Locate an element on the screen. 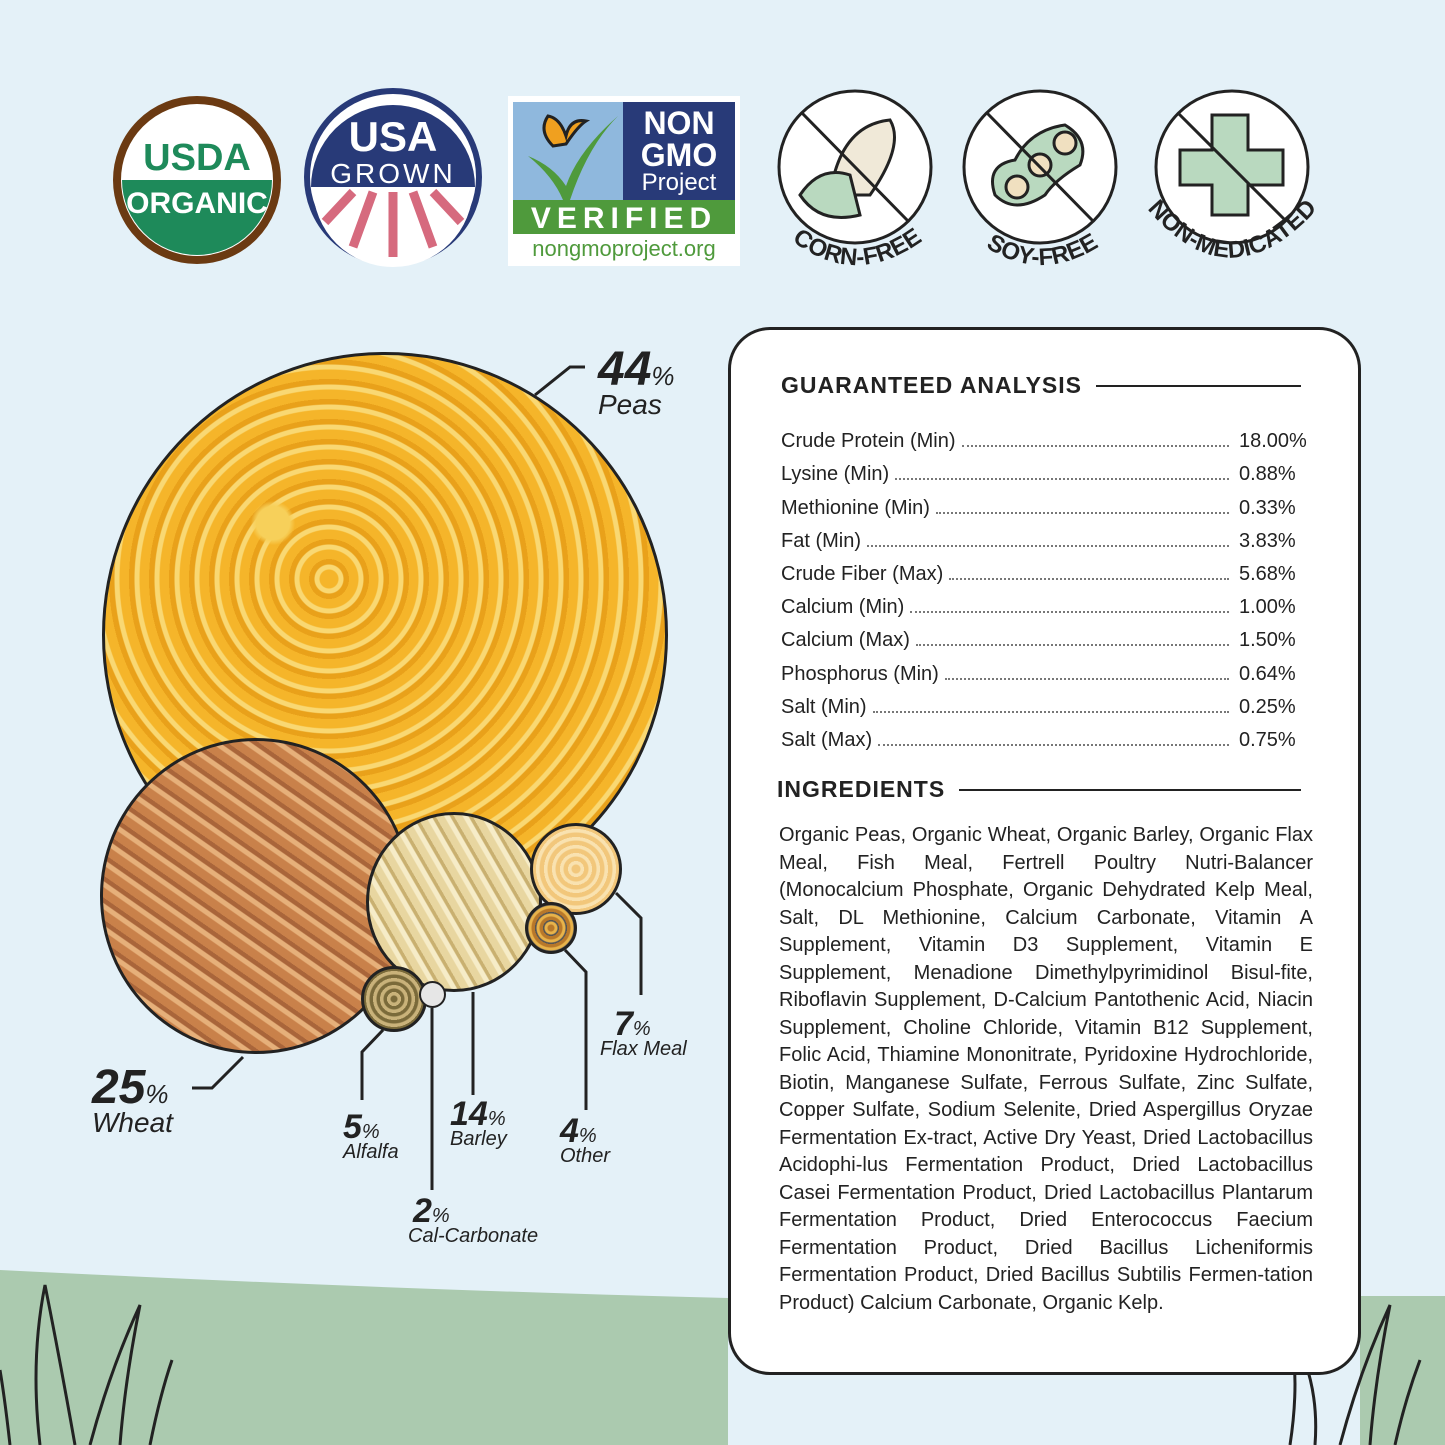 This screenshot has height=1445, width=1445. svg-text: NON is located at coordinates (678, 123).